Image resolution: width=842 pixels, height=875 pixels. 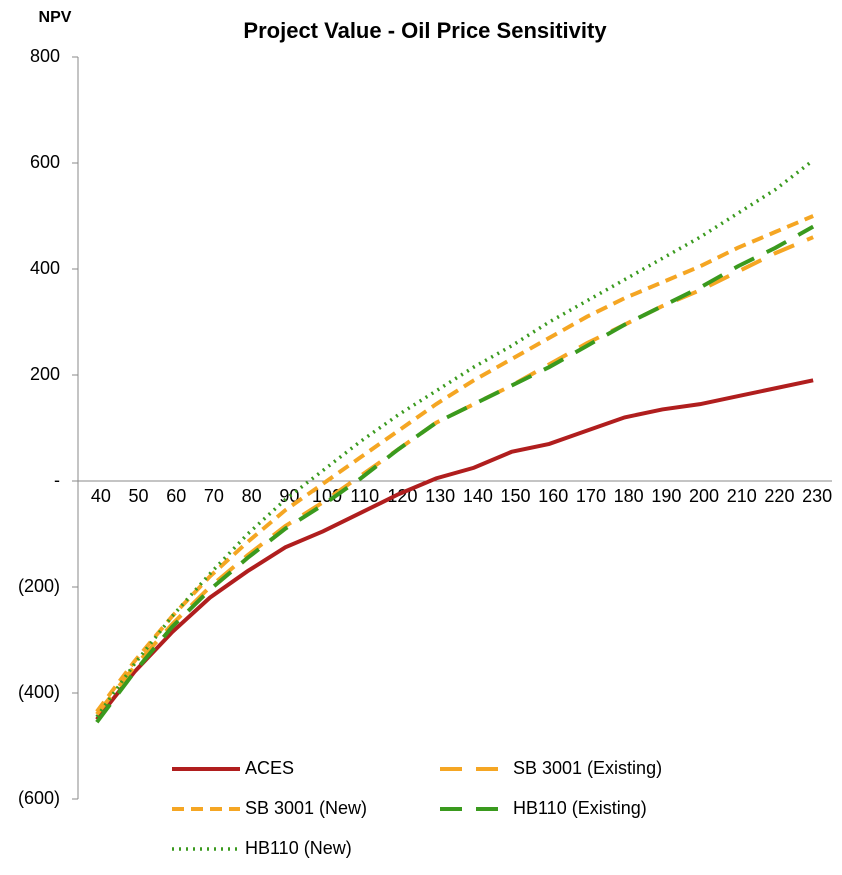 I want to click on x-tick-label: 100, so click(x=327, y=496).